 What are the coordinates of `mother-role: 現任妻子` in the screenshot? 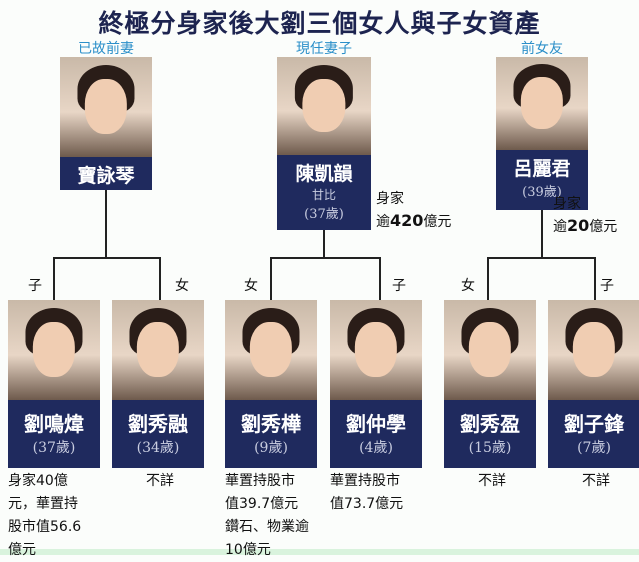 It's located at (324, 49).